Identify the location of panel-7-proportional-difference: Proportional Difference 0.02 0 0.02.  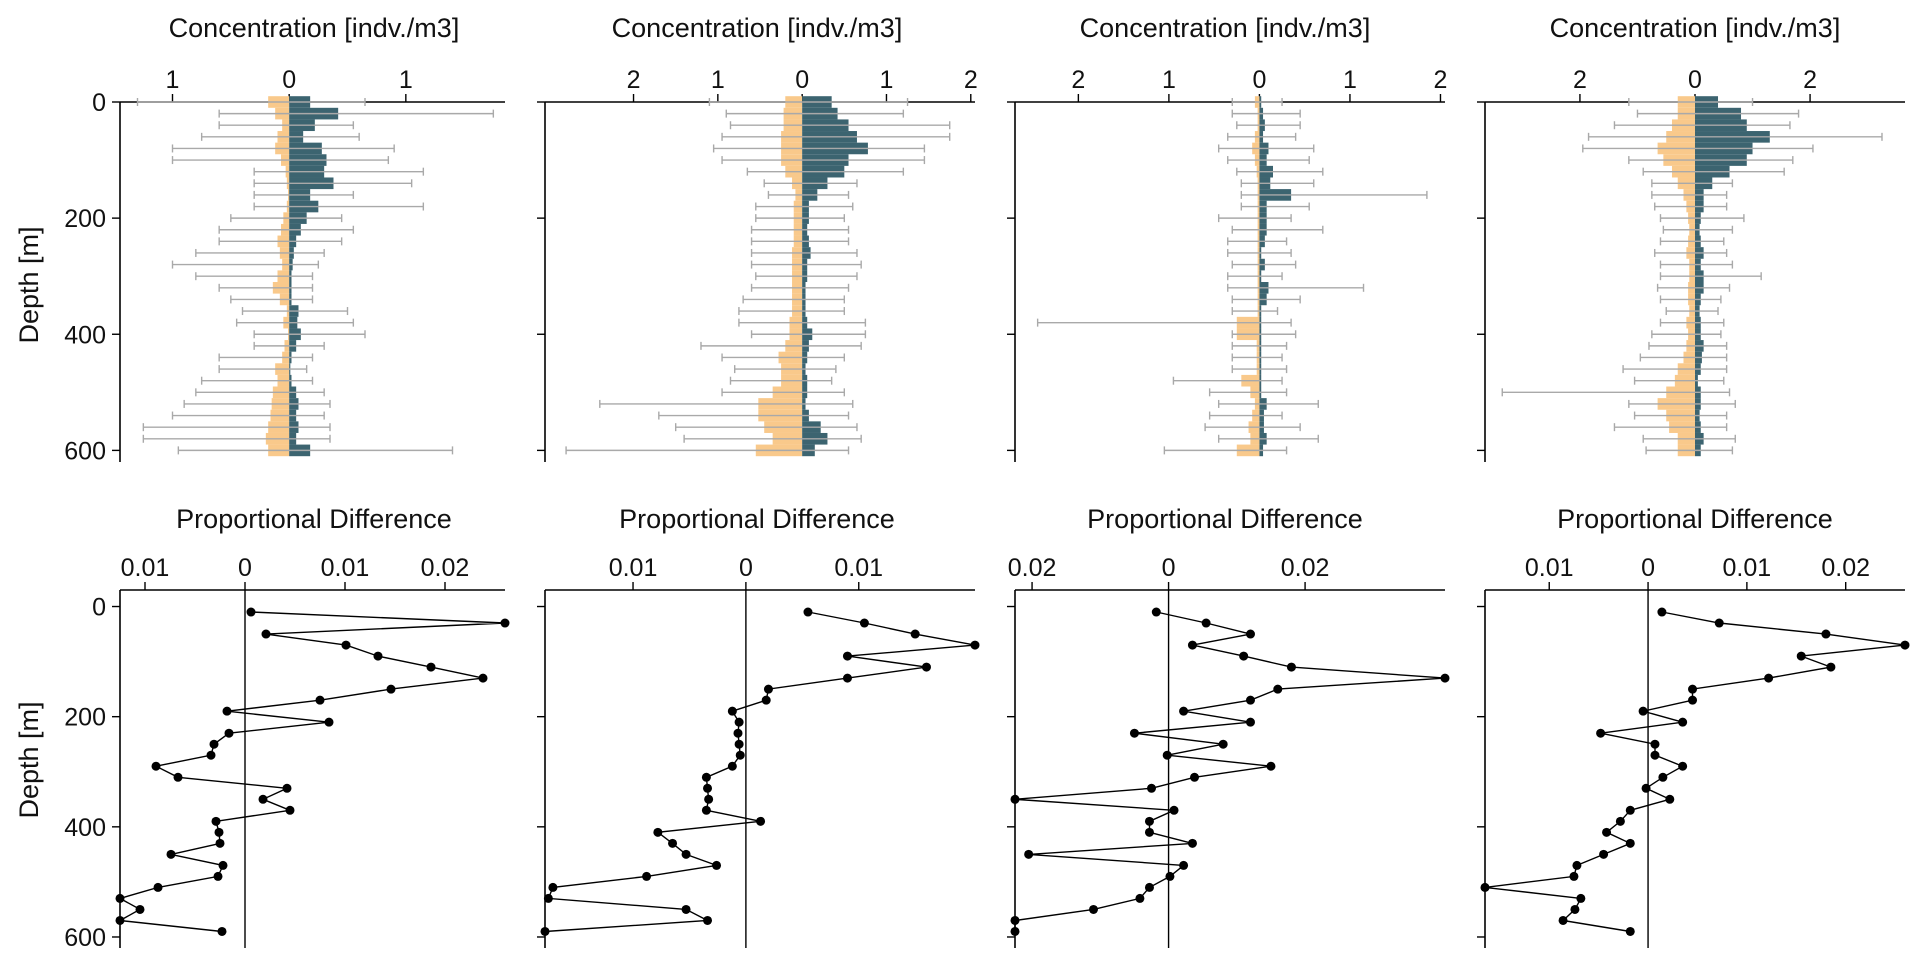
(1228, 726).